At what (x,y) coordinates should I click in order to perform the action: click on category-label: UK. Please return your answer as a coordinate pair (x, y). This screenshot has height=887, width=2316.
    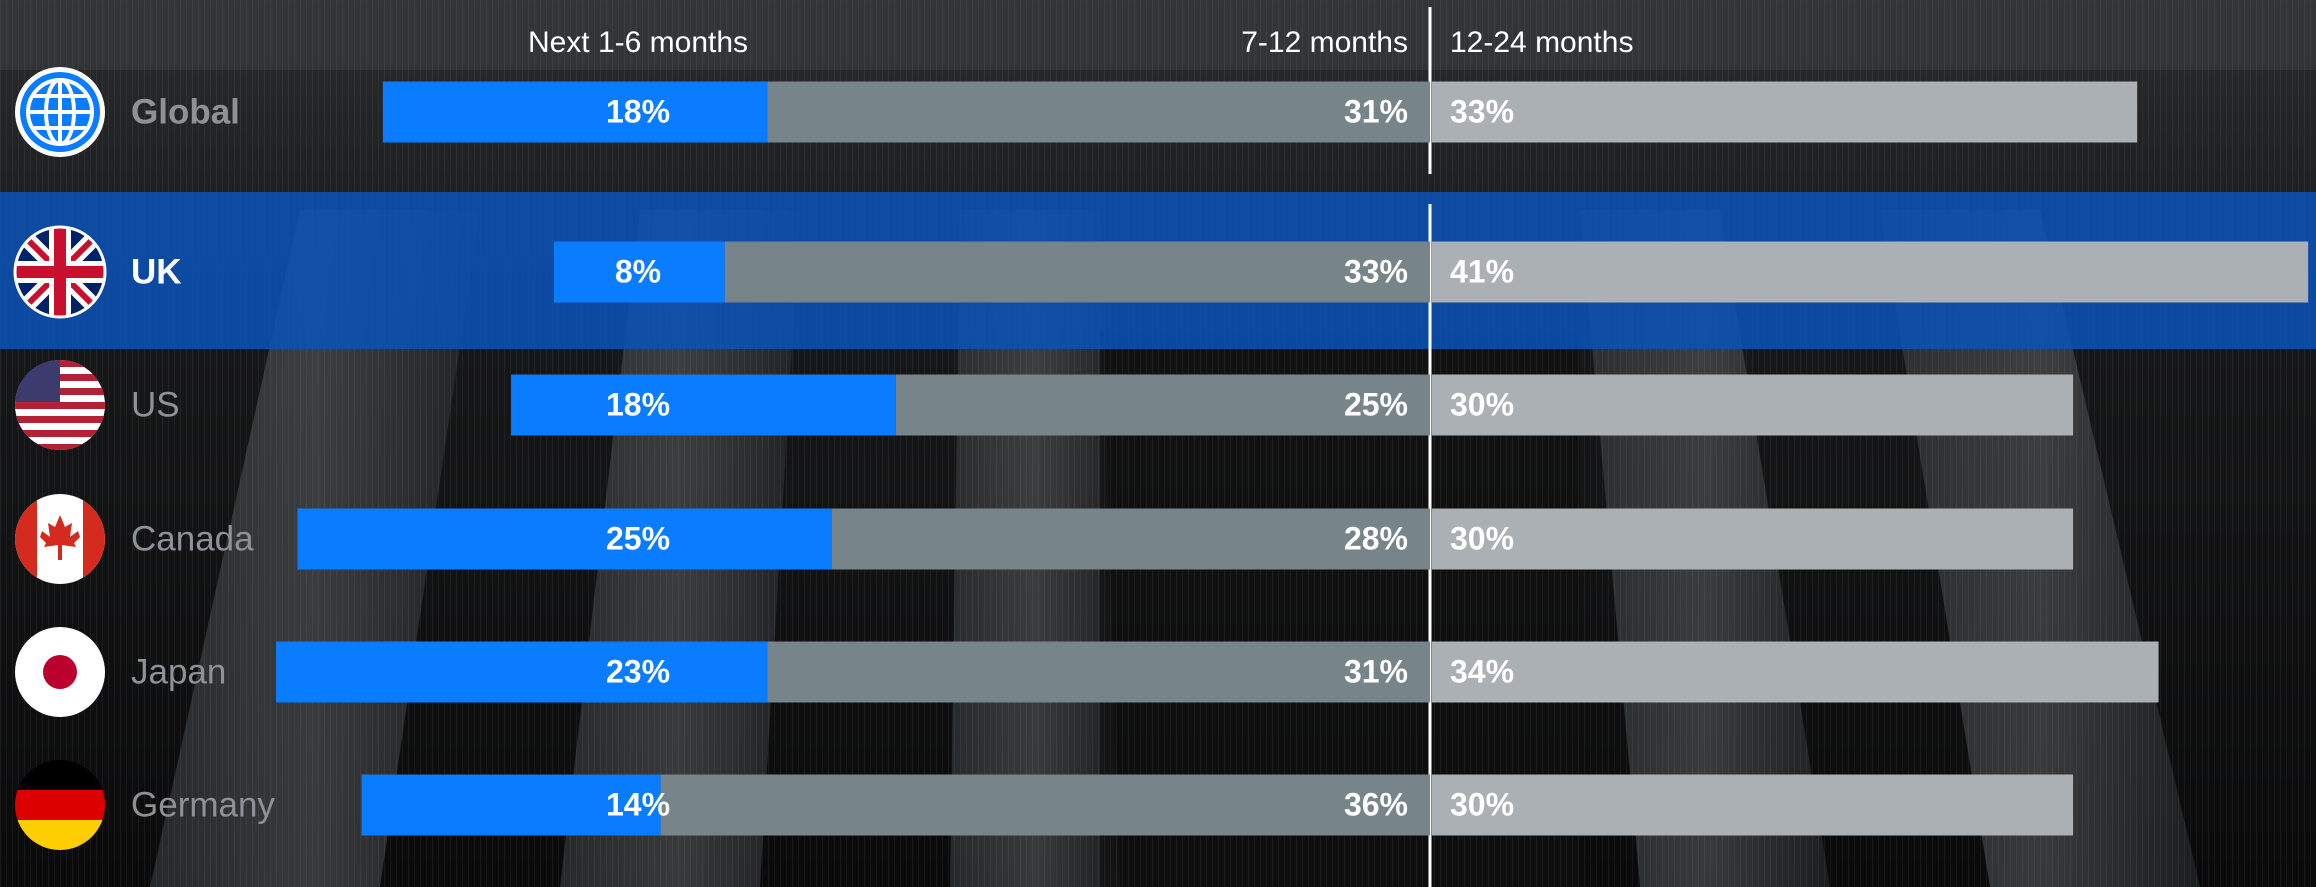
    Looking at the image, I should click on (156, 271).